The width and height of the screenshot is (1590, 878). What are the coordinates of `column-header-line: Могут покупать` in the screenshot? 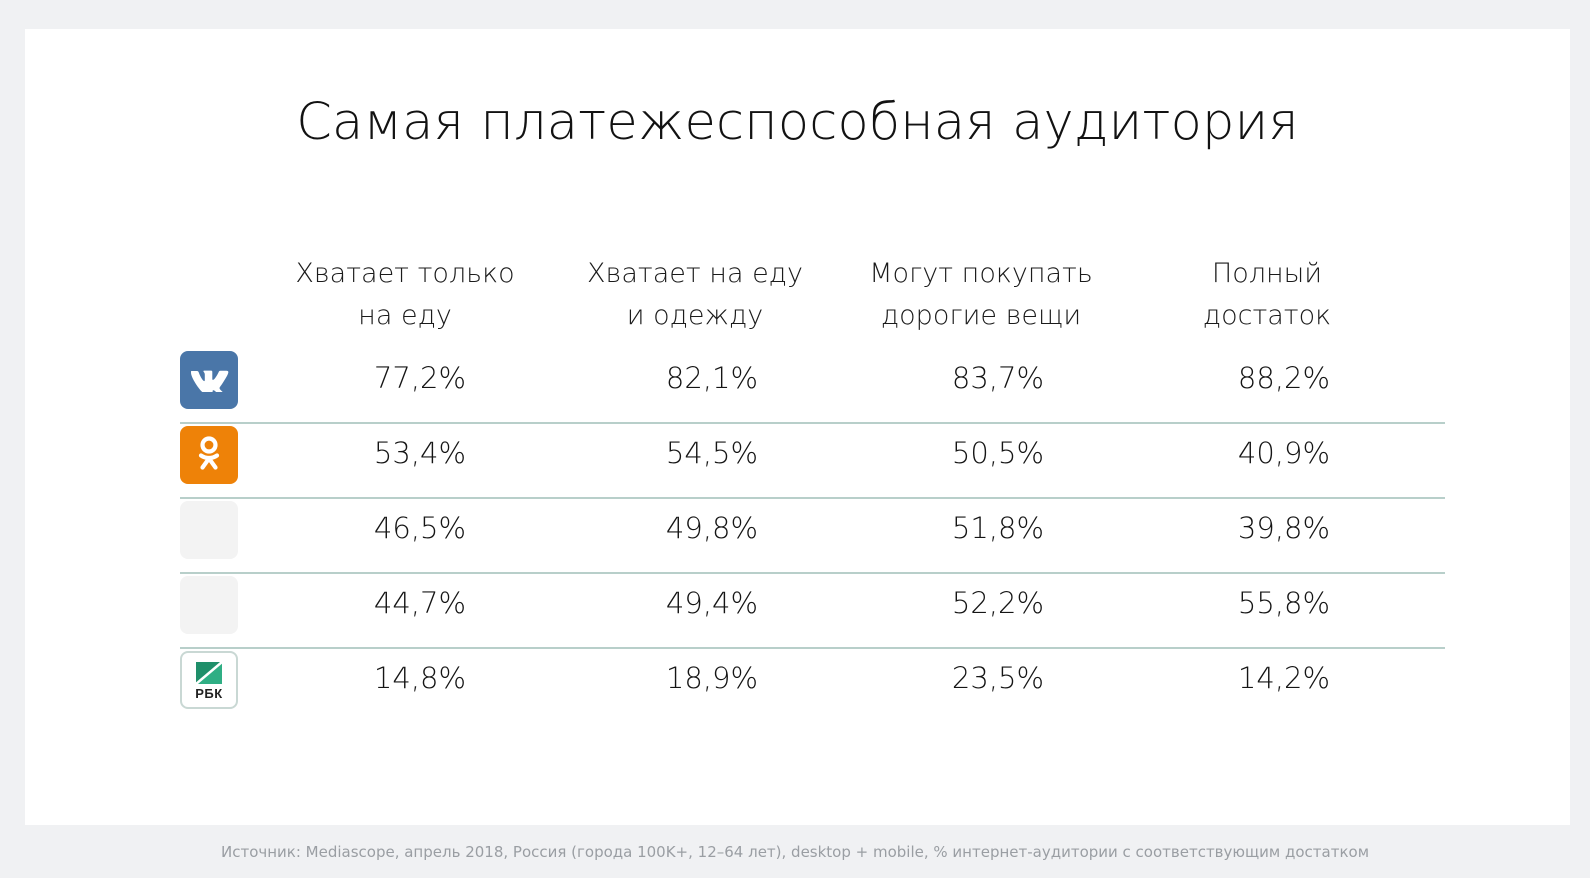 It's located at (981, 273).